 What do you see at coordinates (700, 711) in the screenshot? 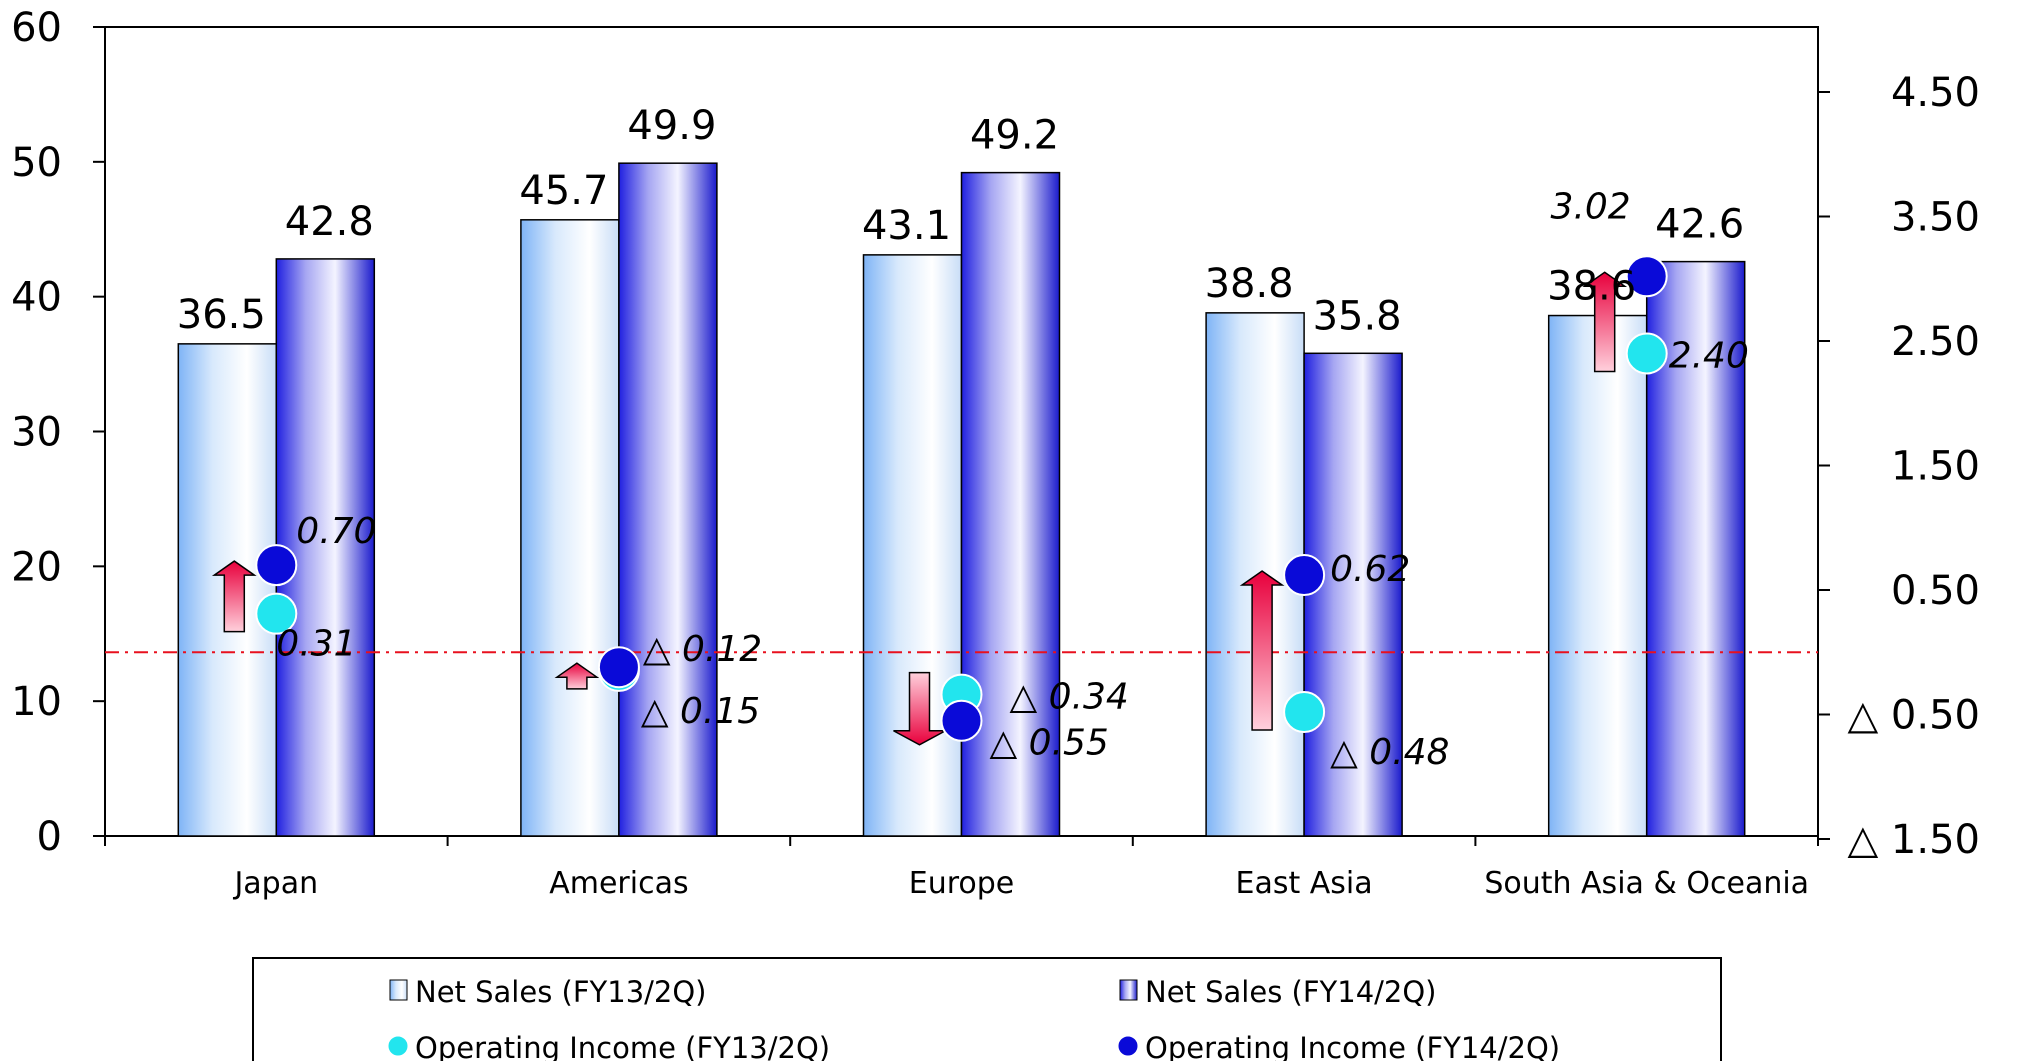
I see `operating-income-fy13-label: △ 0.15` at bounding box center [700, 711].